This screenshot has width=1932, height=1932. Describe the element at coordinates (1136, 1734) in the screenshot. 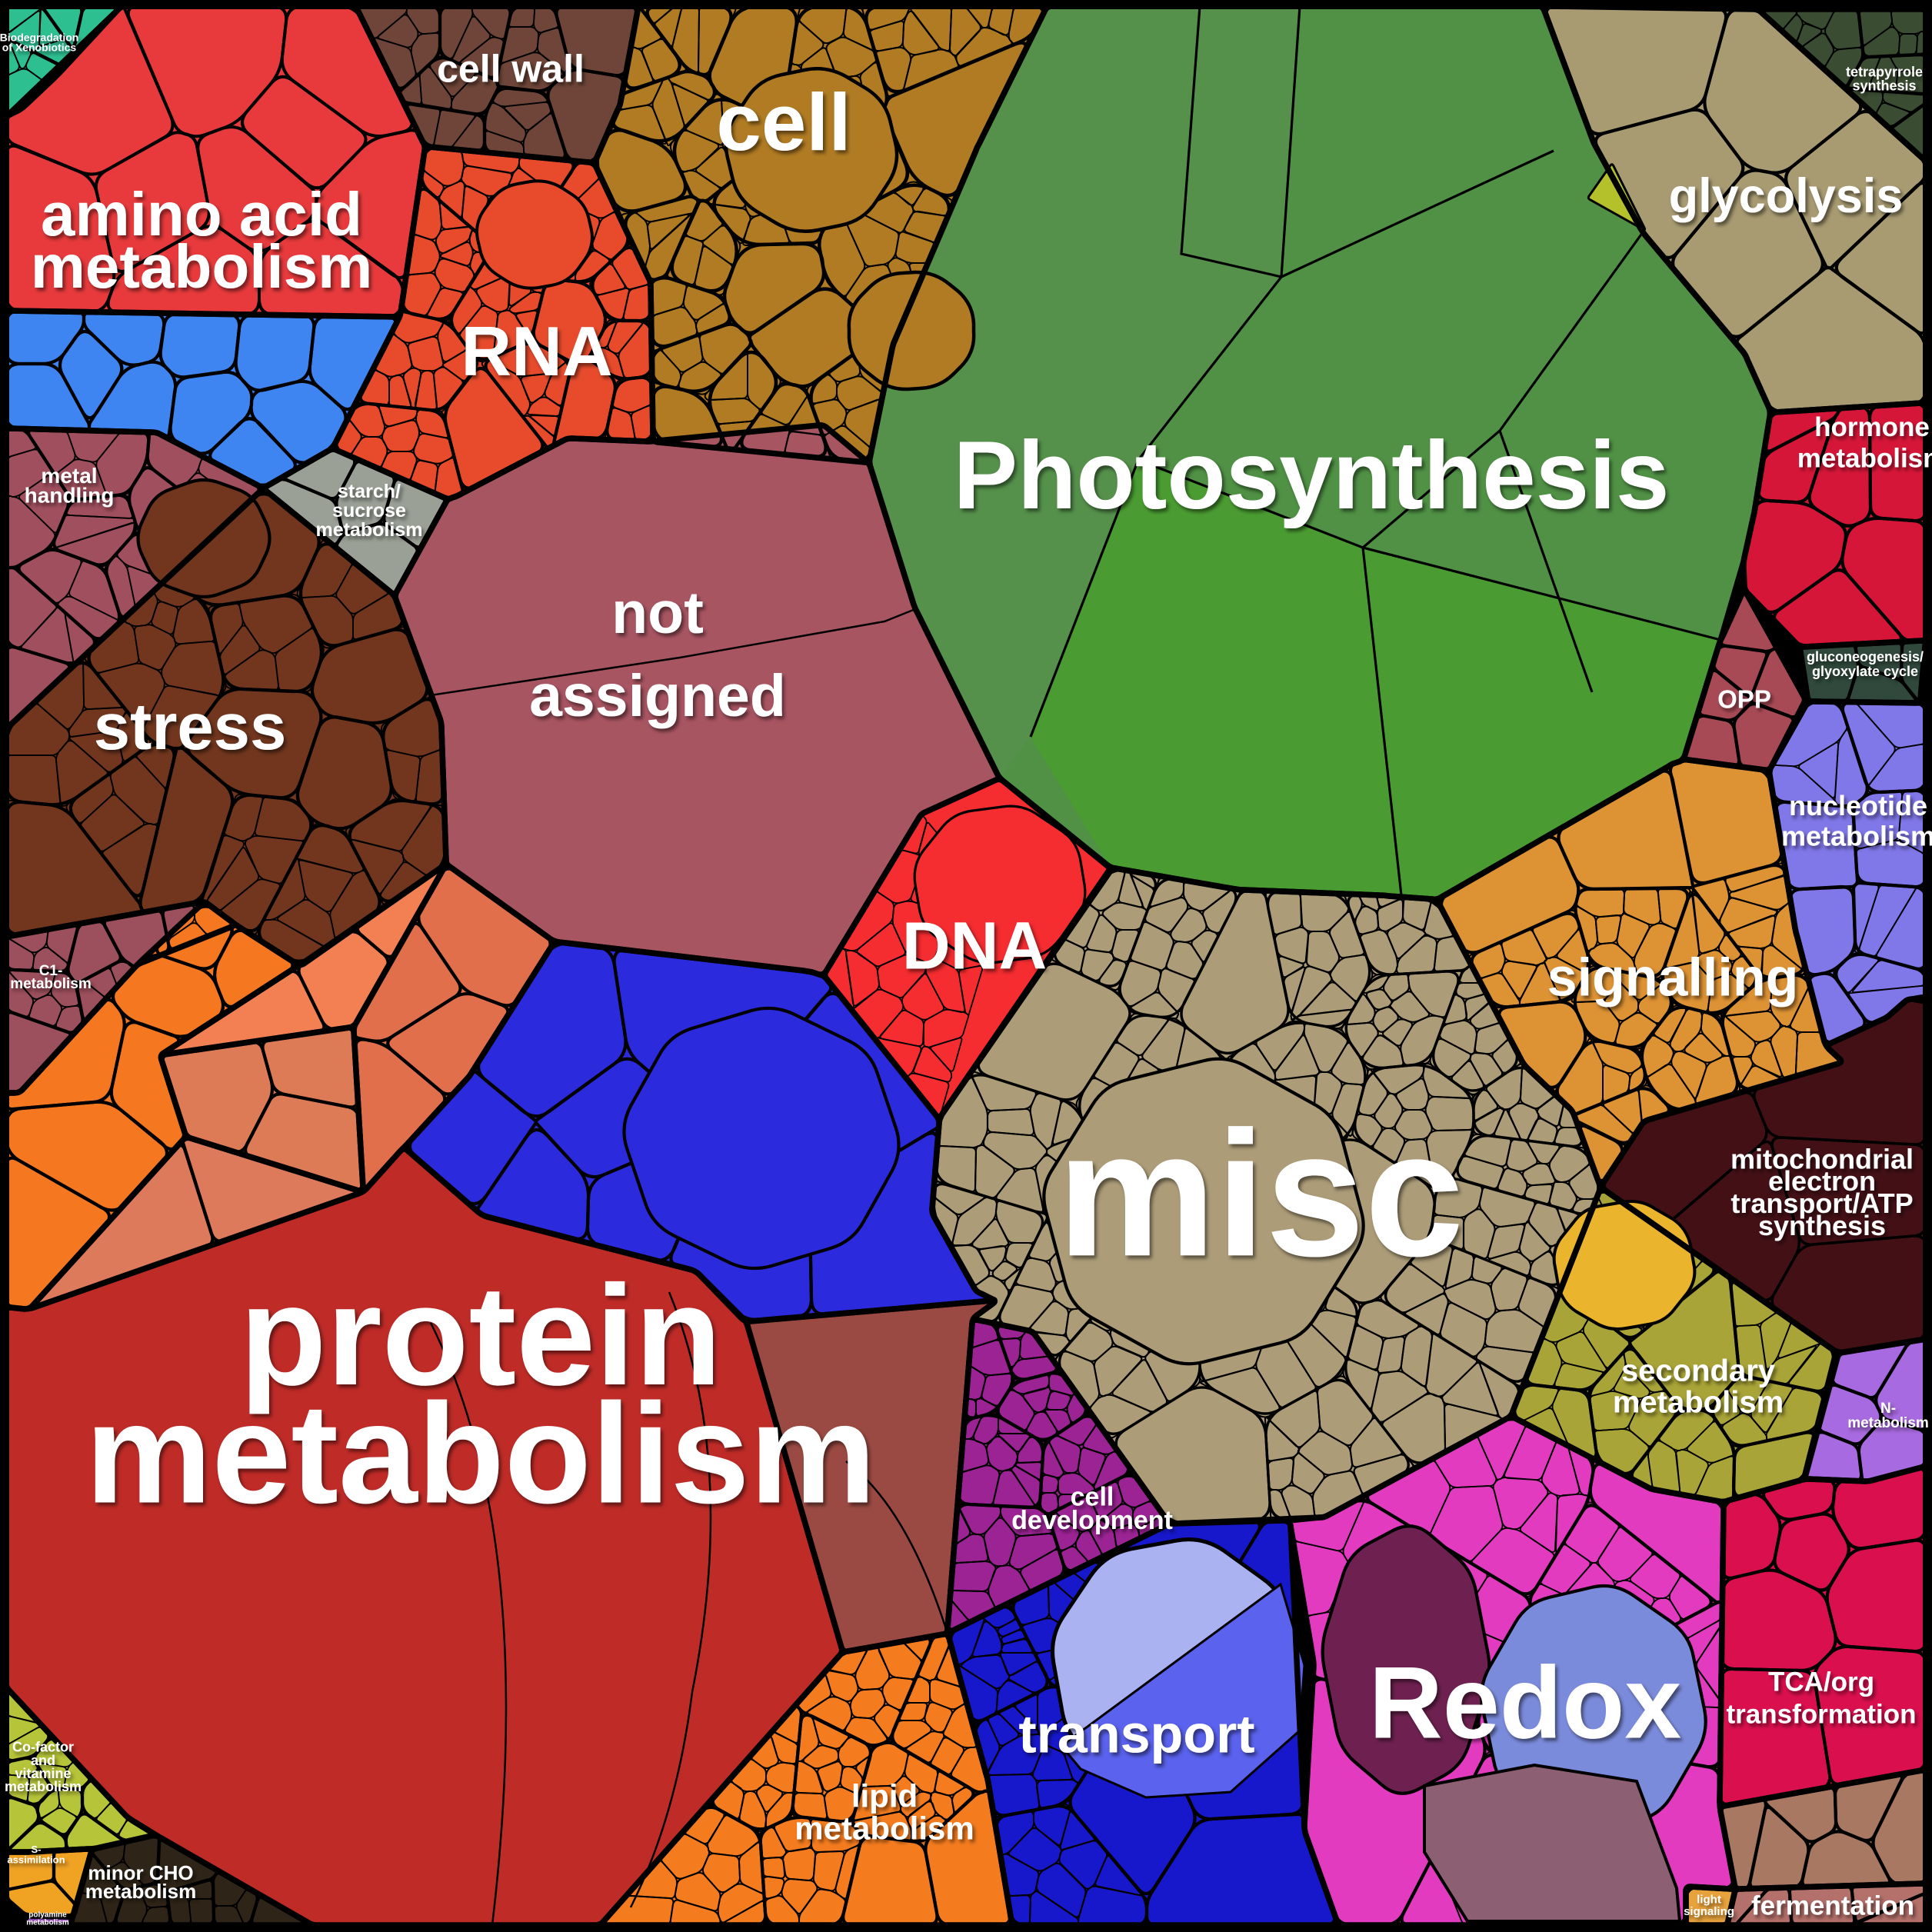

I see `svg-text: transport` at that location.